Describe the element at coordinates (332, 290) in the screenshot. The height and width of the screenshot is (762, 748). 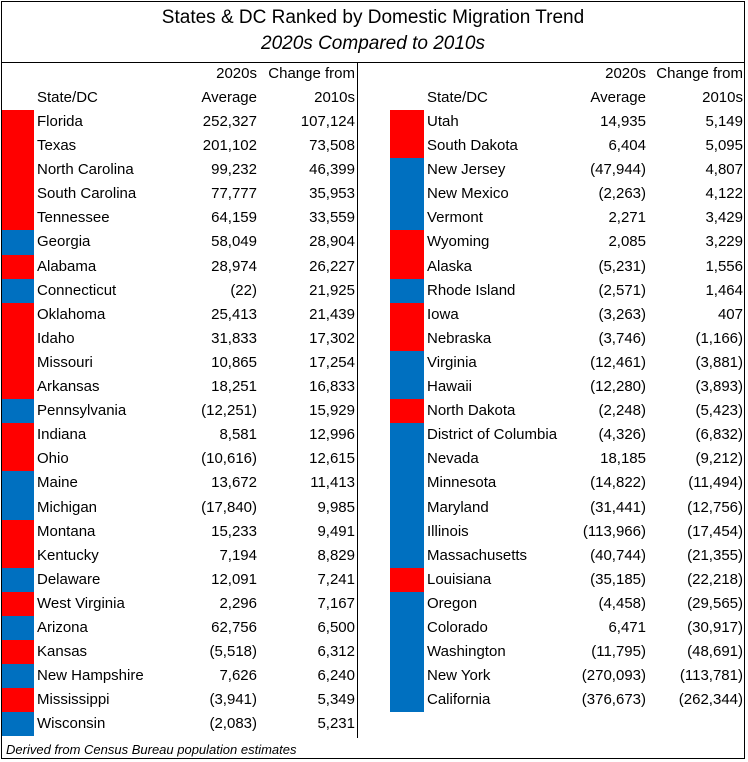
I see `change-value: 21,925` at that location.